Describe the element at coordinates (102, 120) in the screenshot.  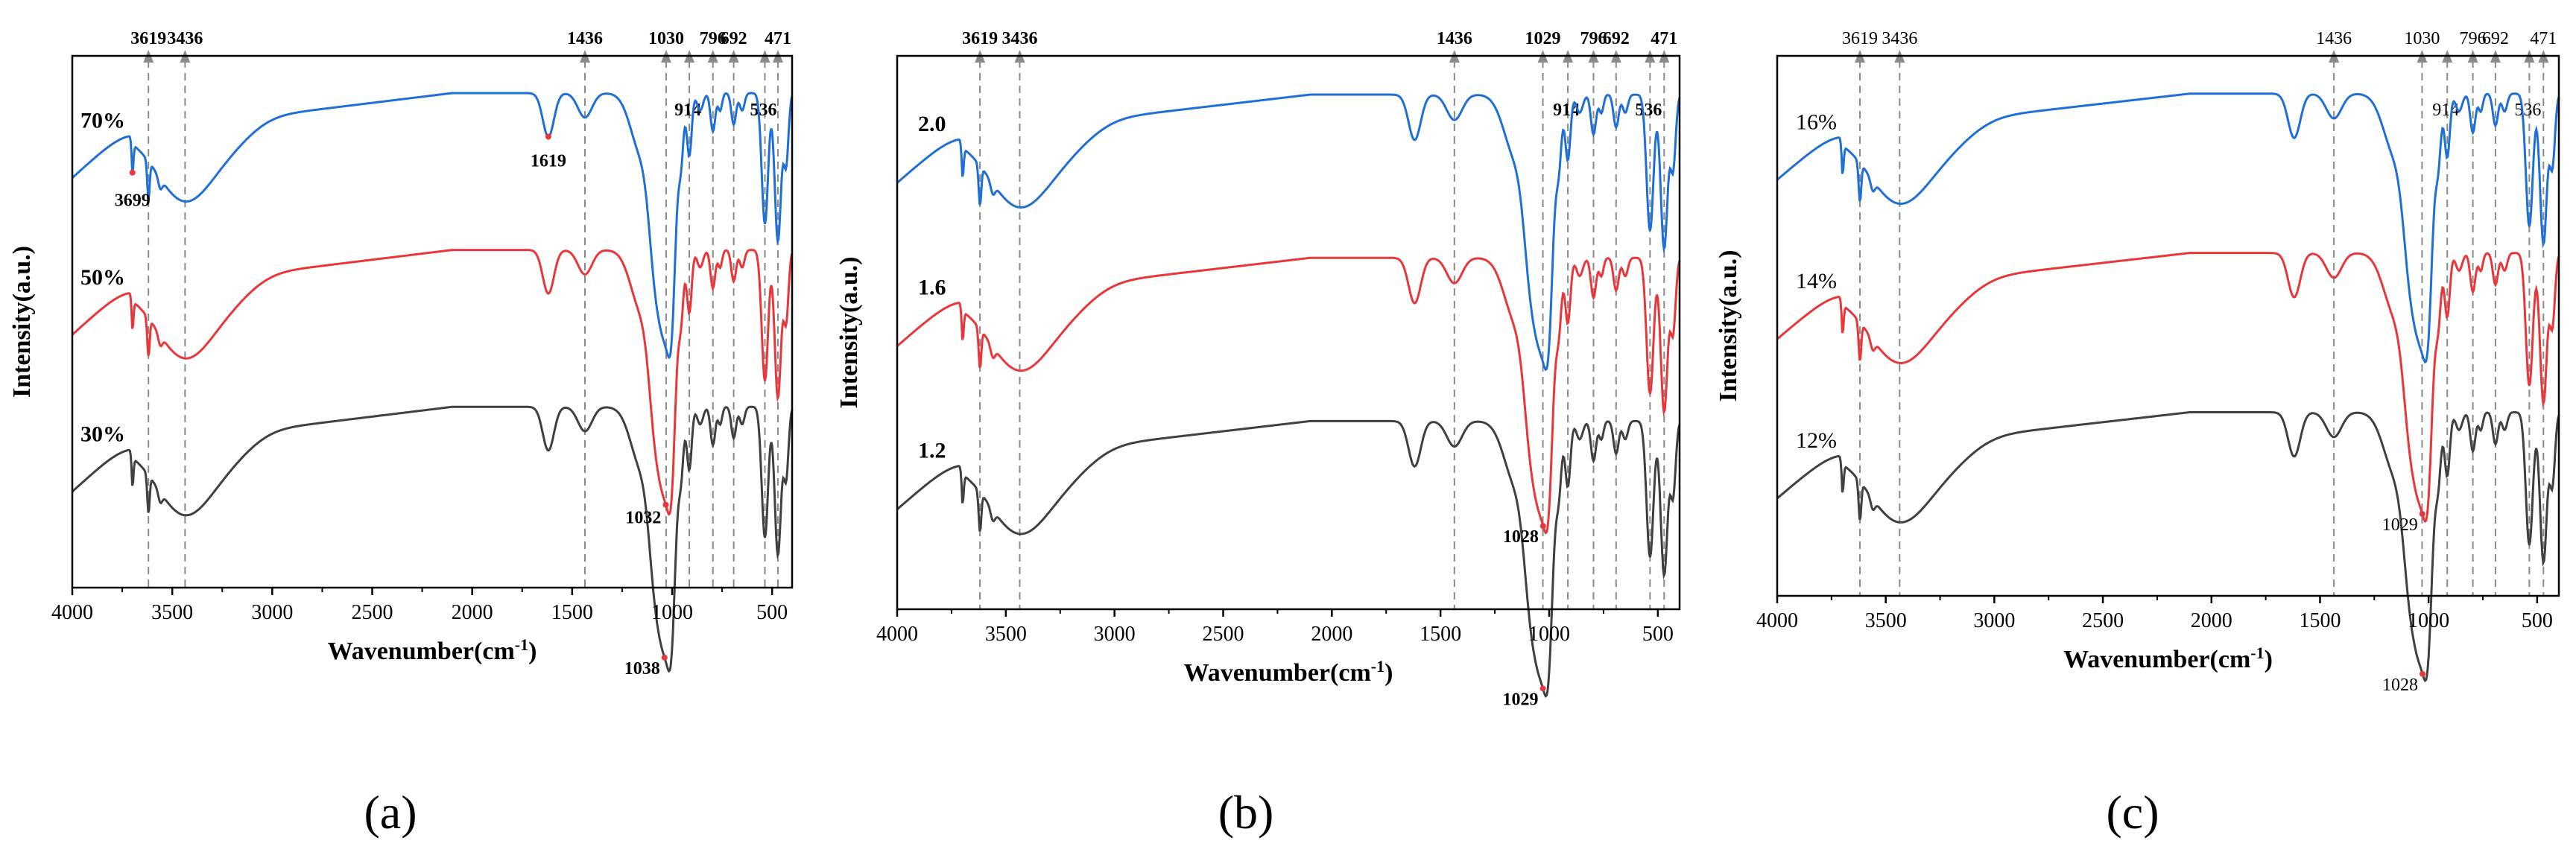
I see `series-label: 70%` at that location.